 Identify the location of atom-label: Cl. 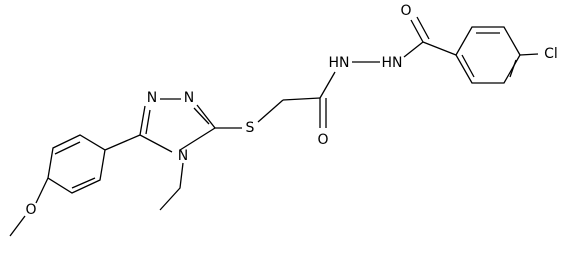
(551, 54).